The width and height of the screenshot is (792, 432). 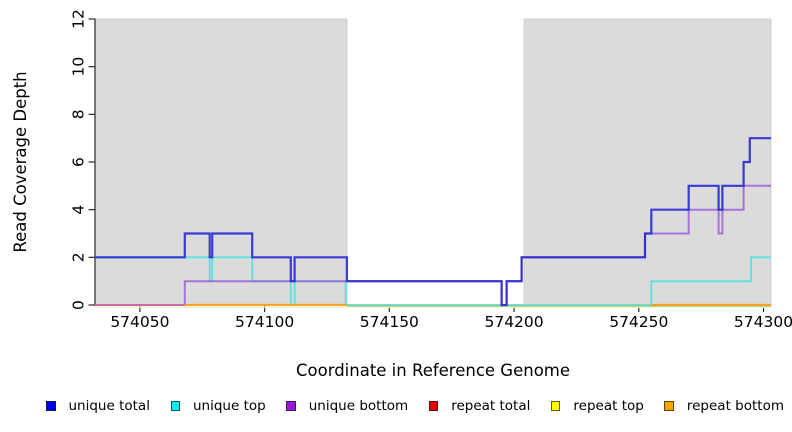 I want to click on legend-item-repeat-top: repeat top, so click(x=597, y=406).